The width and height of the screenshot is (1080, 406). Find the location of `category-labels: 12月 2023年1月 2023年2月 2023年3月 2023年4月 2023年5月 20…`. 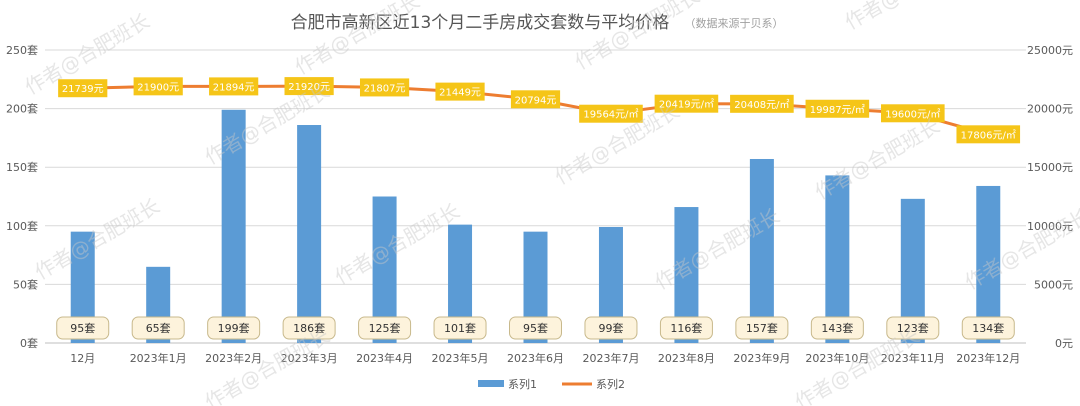

category-labels: 12月 2023年1月 2023年2月 2023年3月 2023年4月 2023年5月 20… is located at coordinates (545, 358).